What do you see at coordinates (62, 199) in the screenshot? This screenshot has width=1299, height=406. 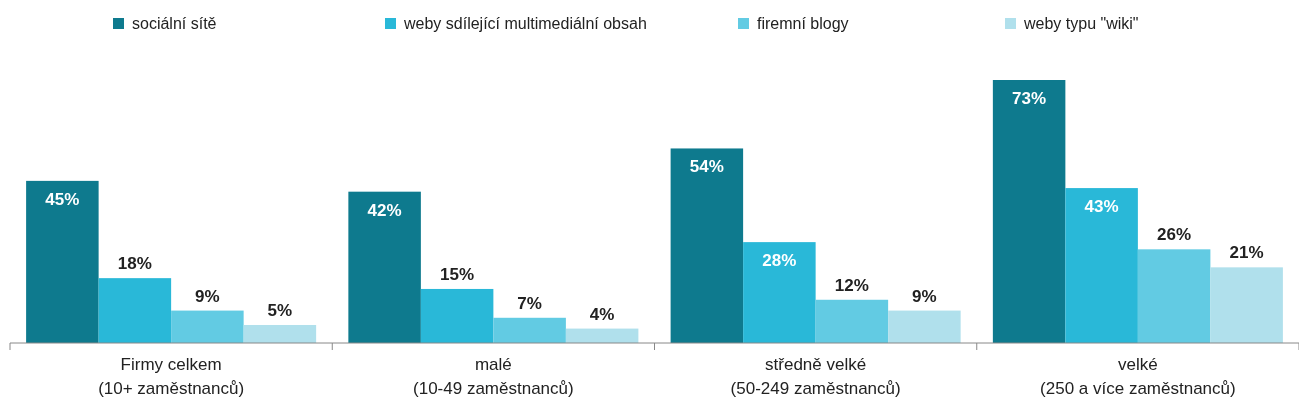 I see `data-label: 45%` at bounding box center [62, 199].